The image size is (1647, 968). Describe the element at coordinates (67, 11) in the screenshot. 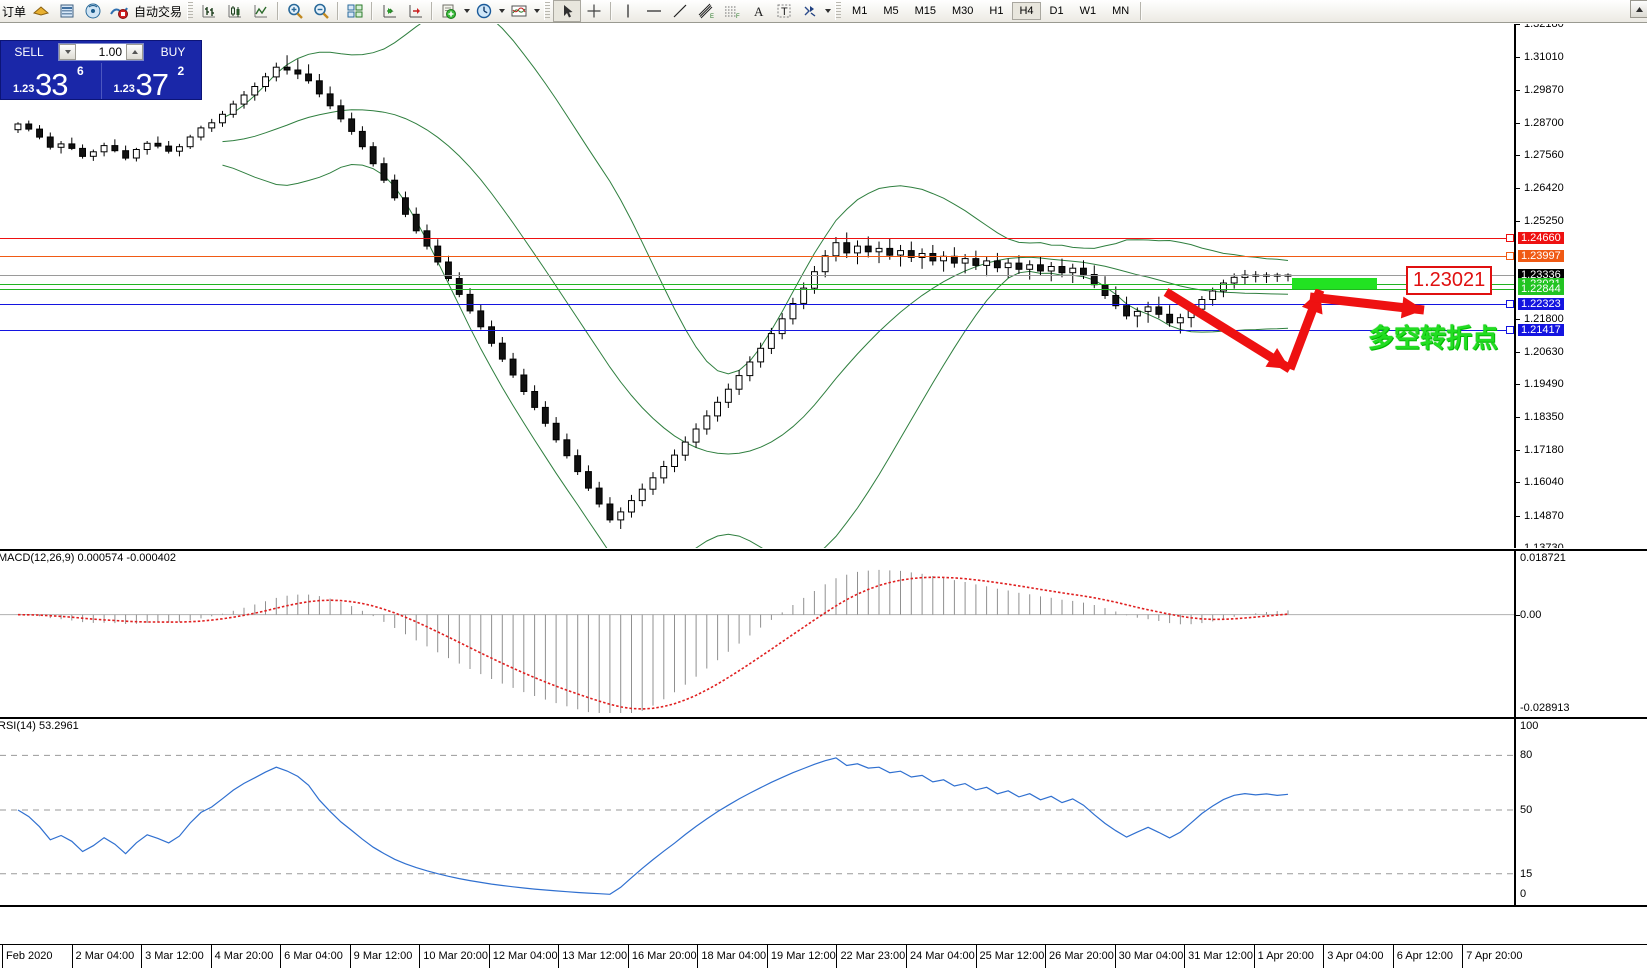

I see `data-window-icon` at that location.